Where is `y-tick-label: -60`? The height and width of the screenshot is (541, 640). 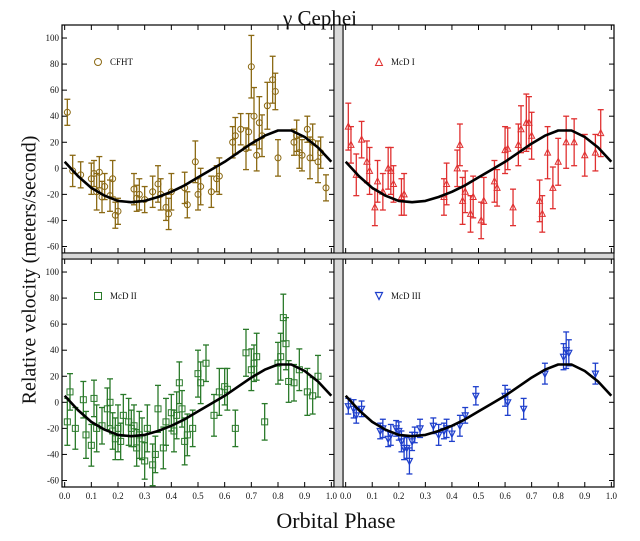 y-tick-label: -60 is located at coordinates (53, 246).